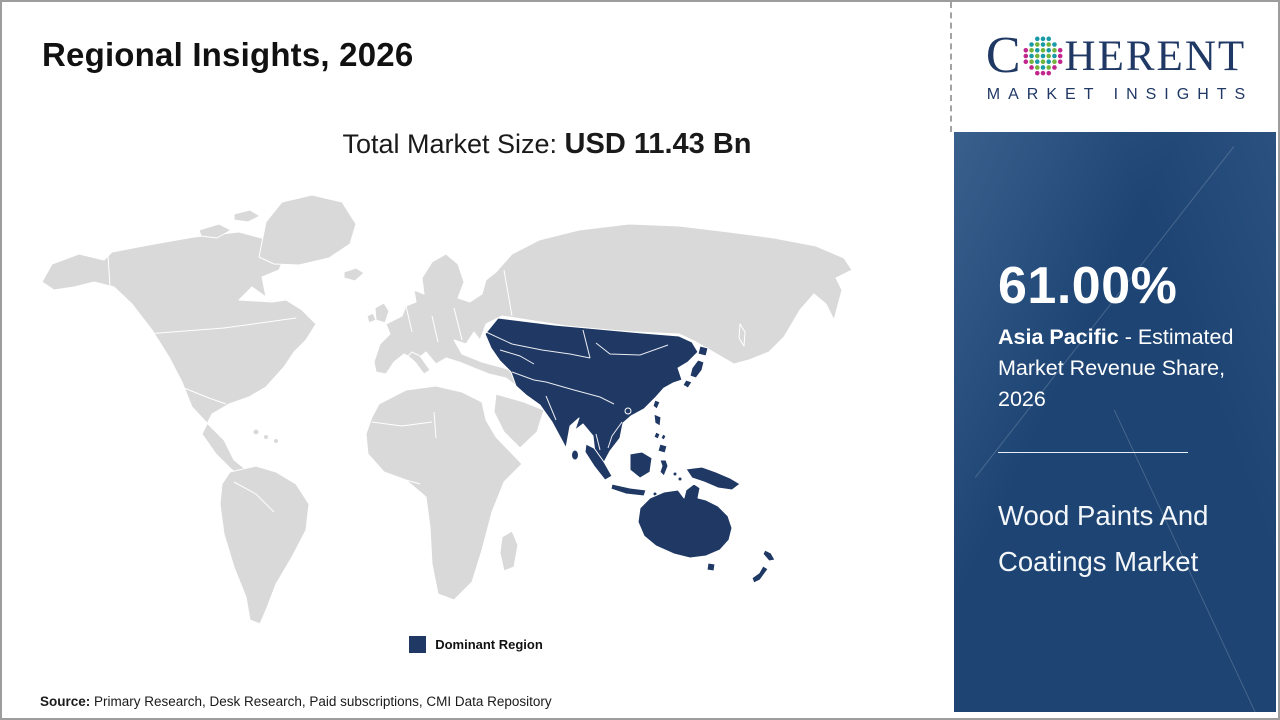 This screenshot has width=1280, height=720. Describe the element at coordinates (65, 701) in the screenshot. I see `source-label: Source:` at that location.